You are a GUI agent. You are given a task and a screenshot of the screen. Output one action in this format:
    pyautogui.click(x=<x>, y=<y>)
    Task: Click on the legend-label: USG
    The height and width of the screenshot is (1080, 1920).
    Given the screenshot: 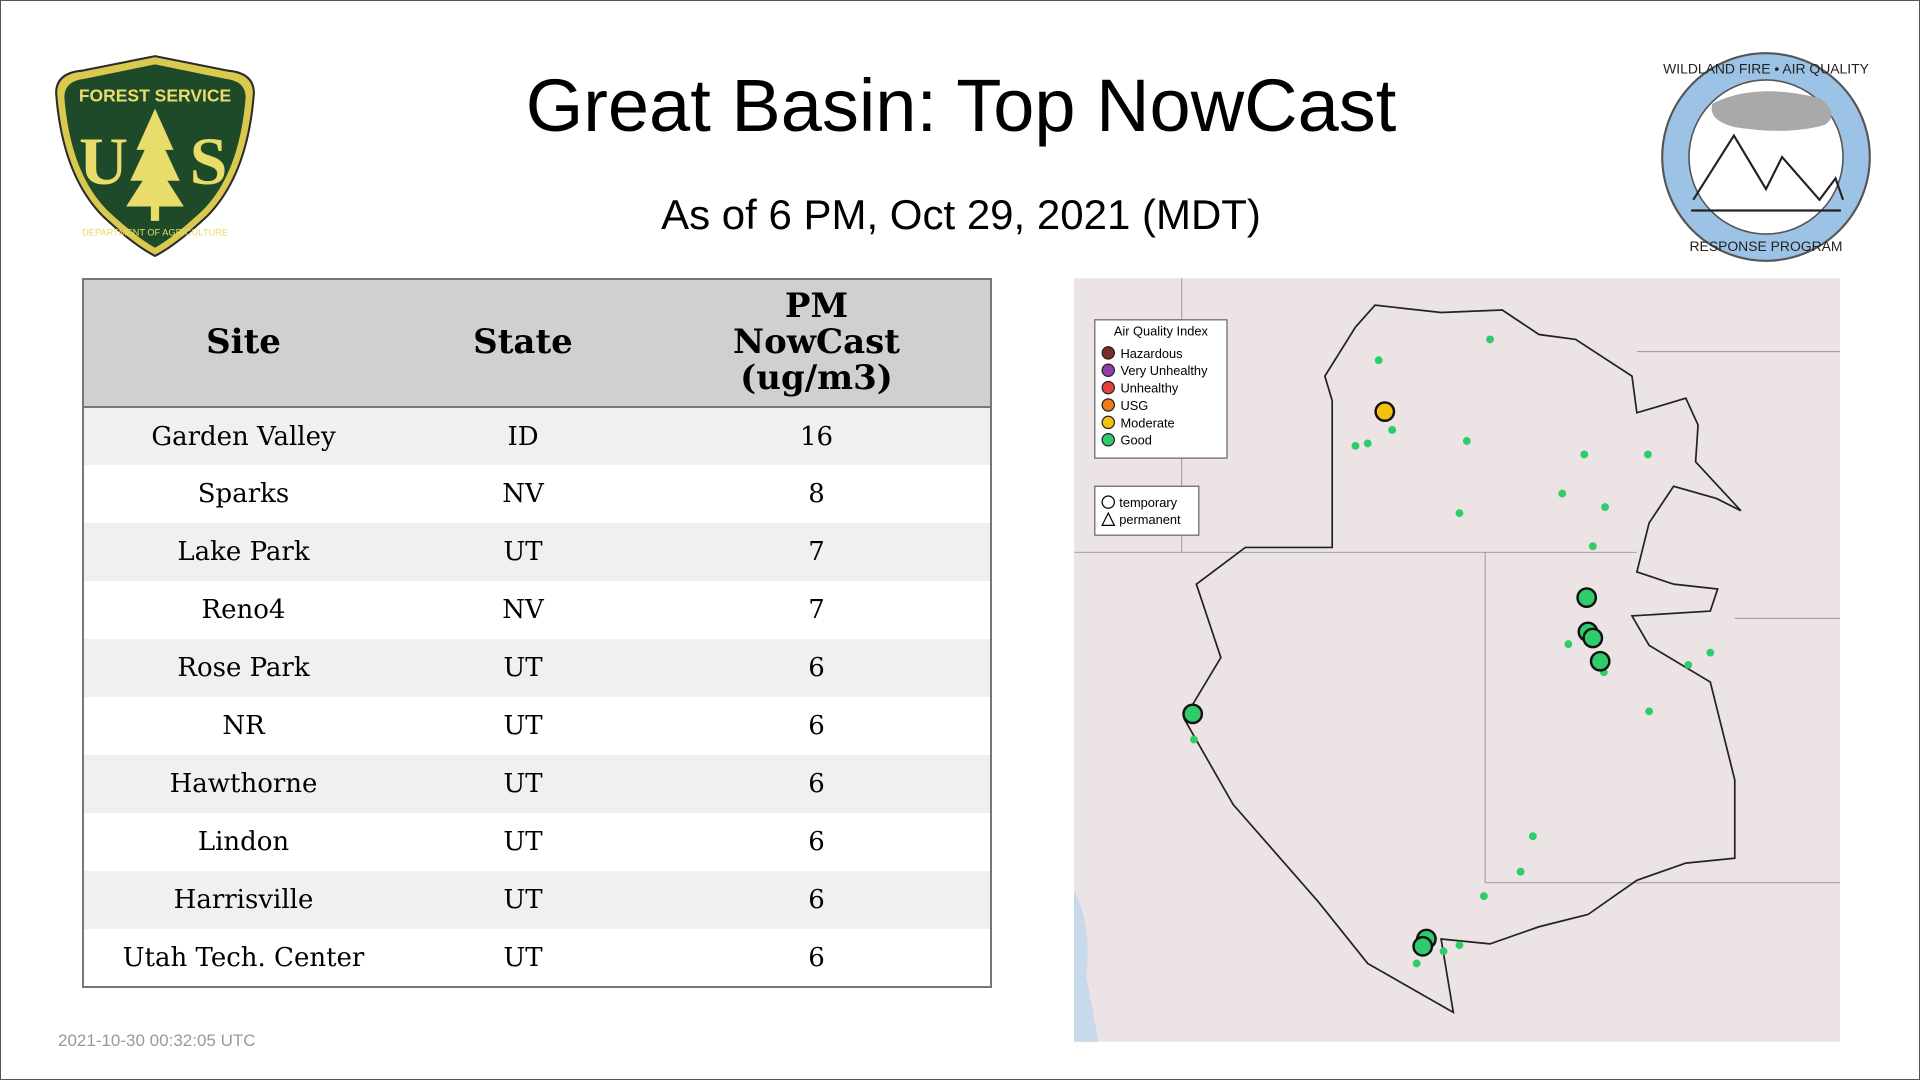 What is the action you would take?
    pyautogui.click(x=1134, y=405)
    